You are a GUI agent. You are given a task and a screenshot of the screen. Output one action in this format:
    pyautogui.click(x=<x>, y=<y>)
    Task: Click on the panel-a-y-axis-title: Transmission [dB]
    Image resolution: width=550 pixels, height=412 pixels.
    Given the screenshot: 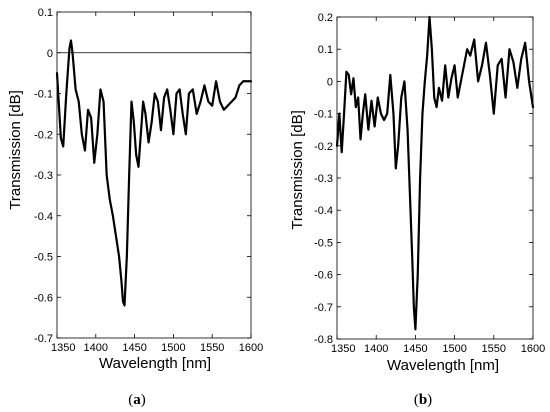 What is the action you would take?
    pyautogui.click(x=15, y=149)
    